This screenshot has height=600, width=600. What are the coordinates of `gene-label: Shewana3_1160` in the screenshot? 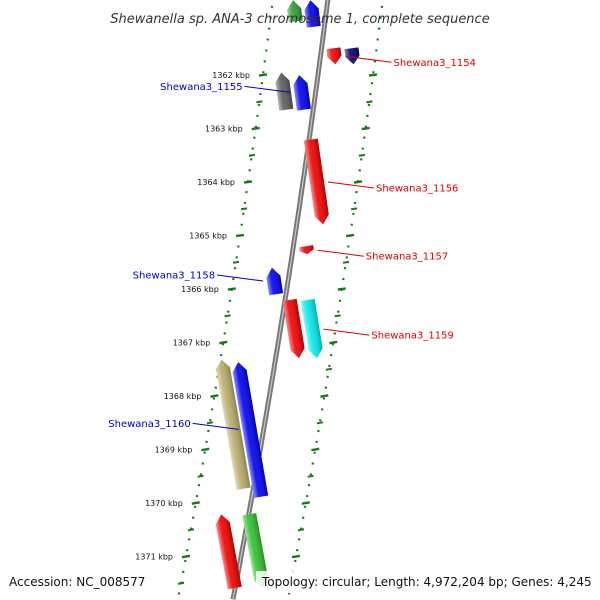 It's located at (149, 424).